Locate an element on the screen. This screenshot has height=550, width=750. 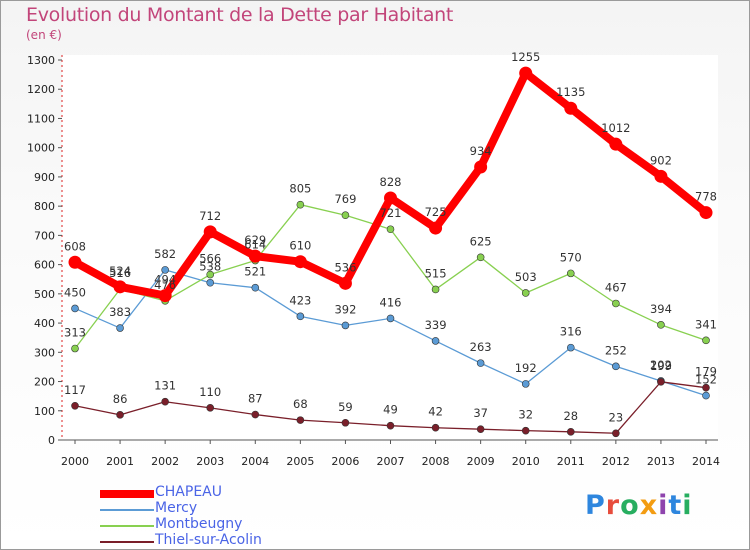
data-label: 392 is located at coordinates (345, 309).